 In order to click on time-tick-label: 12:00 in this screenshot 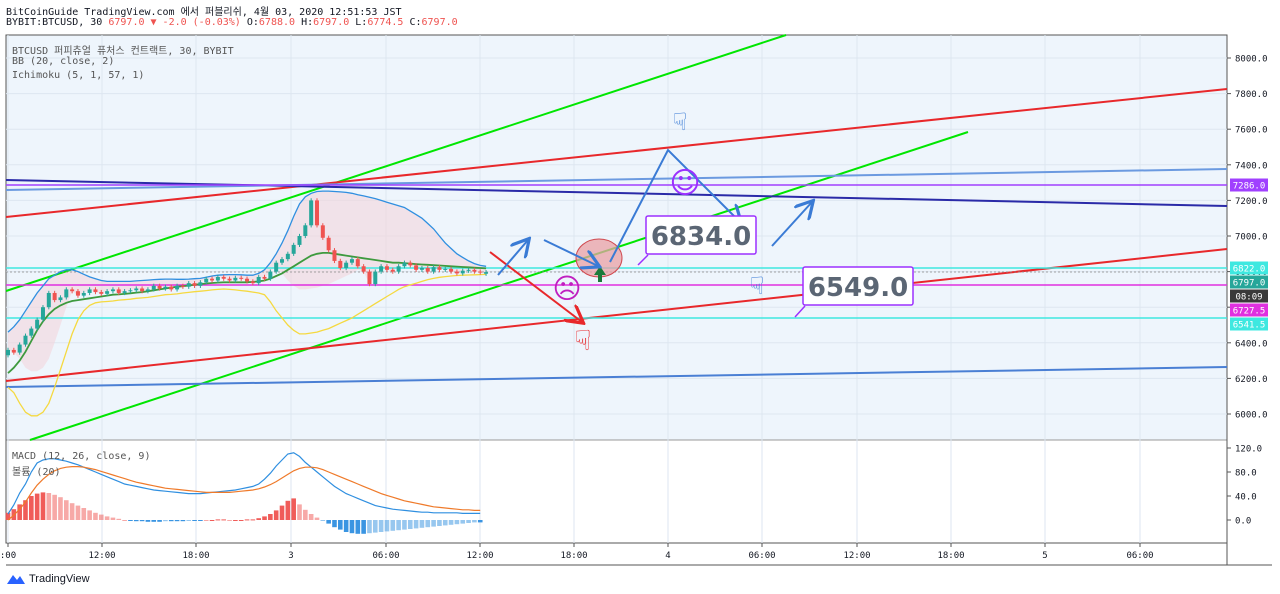, I will do `click(101, 556)`.